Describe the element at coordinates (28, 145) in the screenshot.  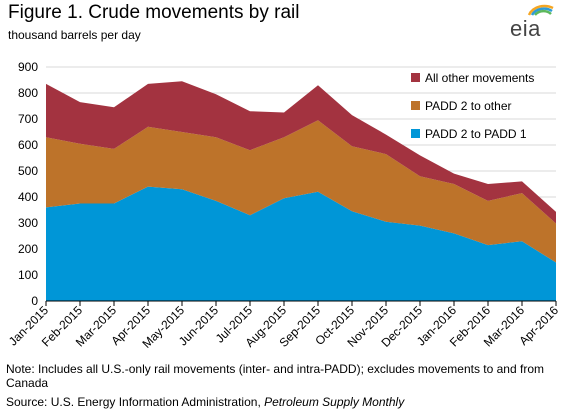
I see `y-tick-label: 600` at that location.